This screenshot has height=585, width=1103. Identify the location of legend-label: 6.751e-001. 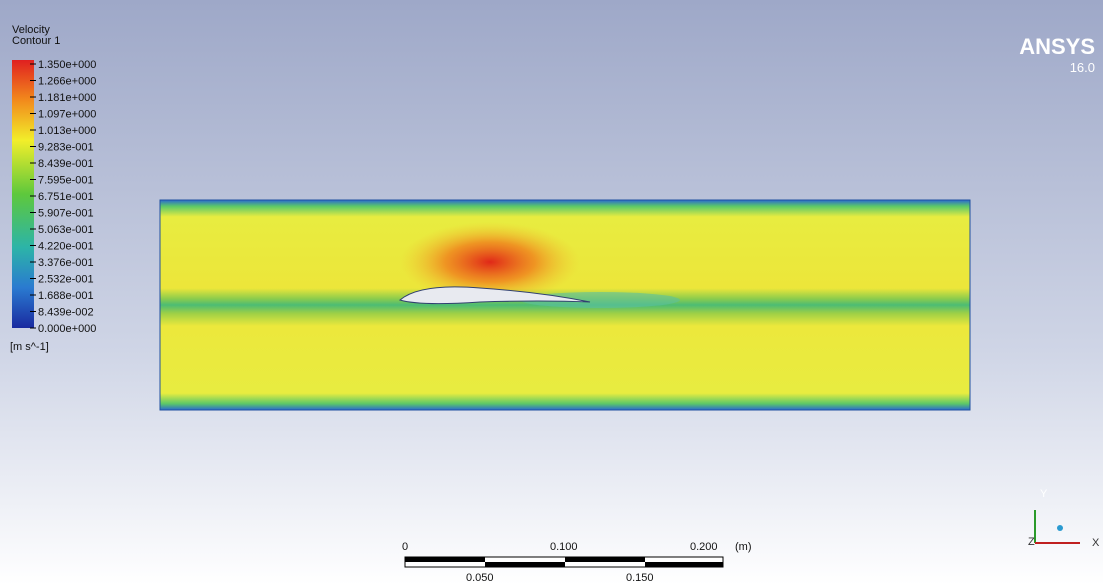
(66, 197).